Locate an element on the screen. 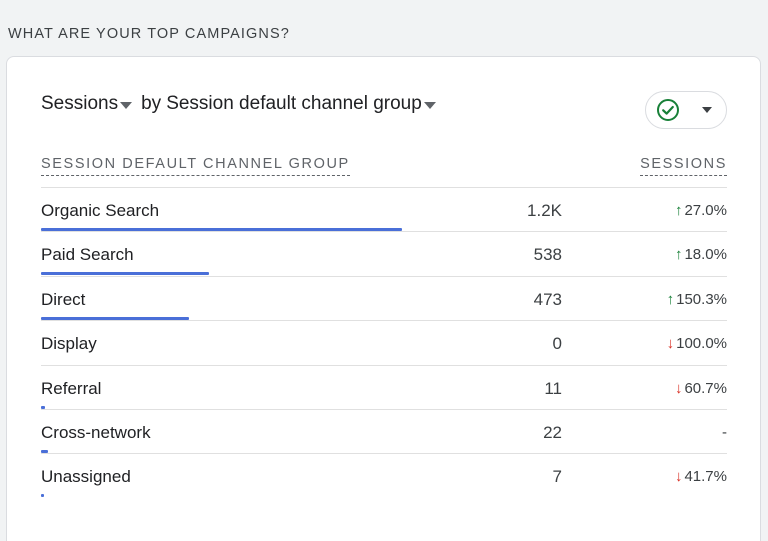 The width and height of the screenshot is (768, 541). table-row: Organic Search 1.2K ↑ 27.0% is located at coordinates (384, 209).